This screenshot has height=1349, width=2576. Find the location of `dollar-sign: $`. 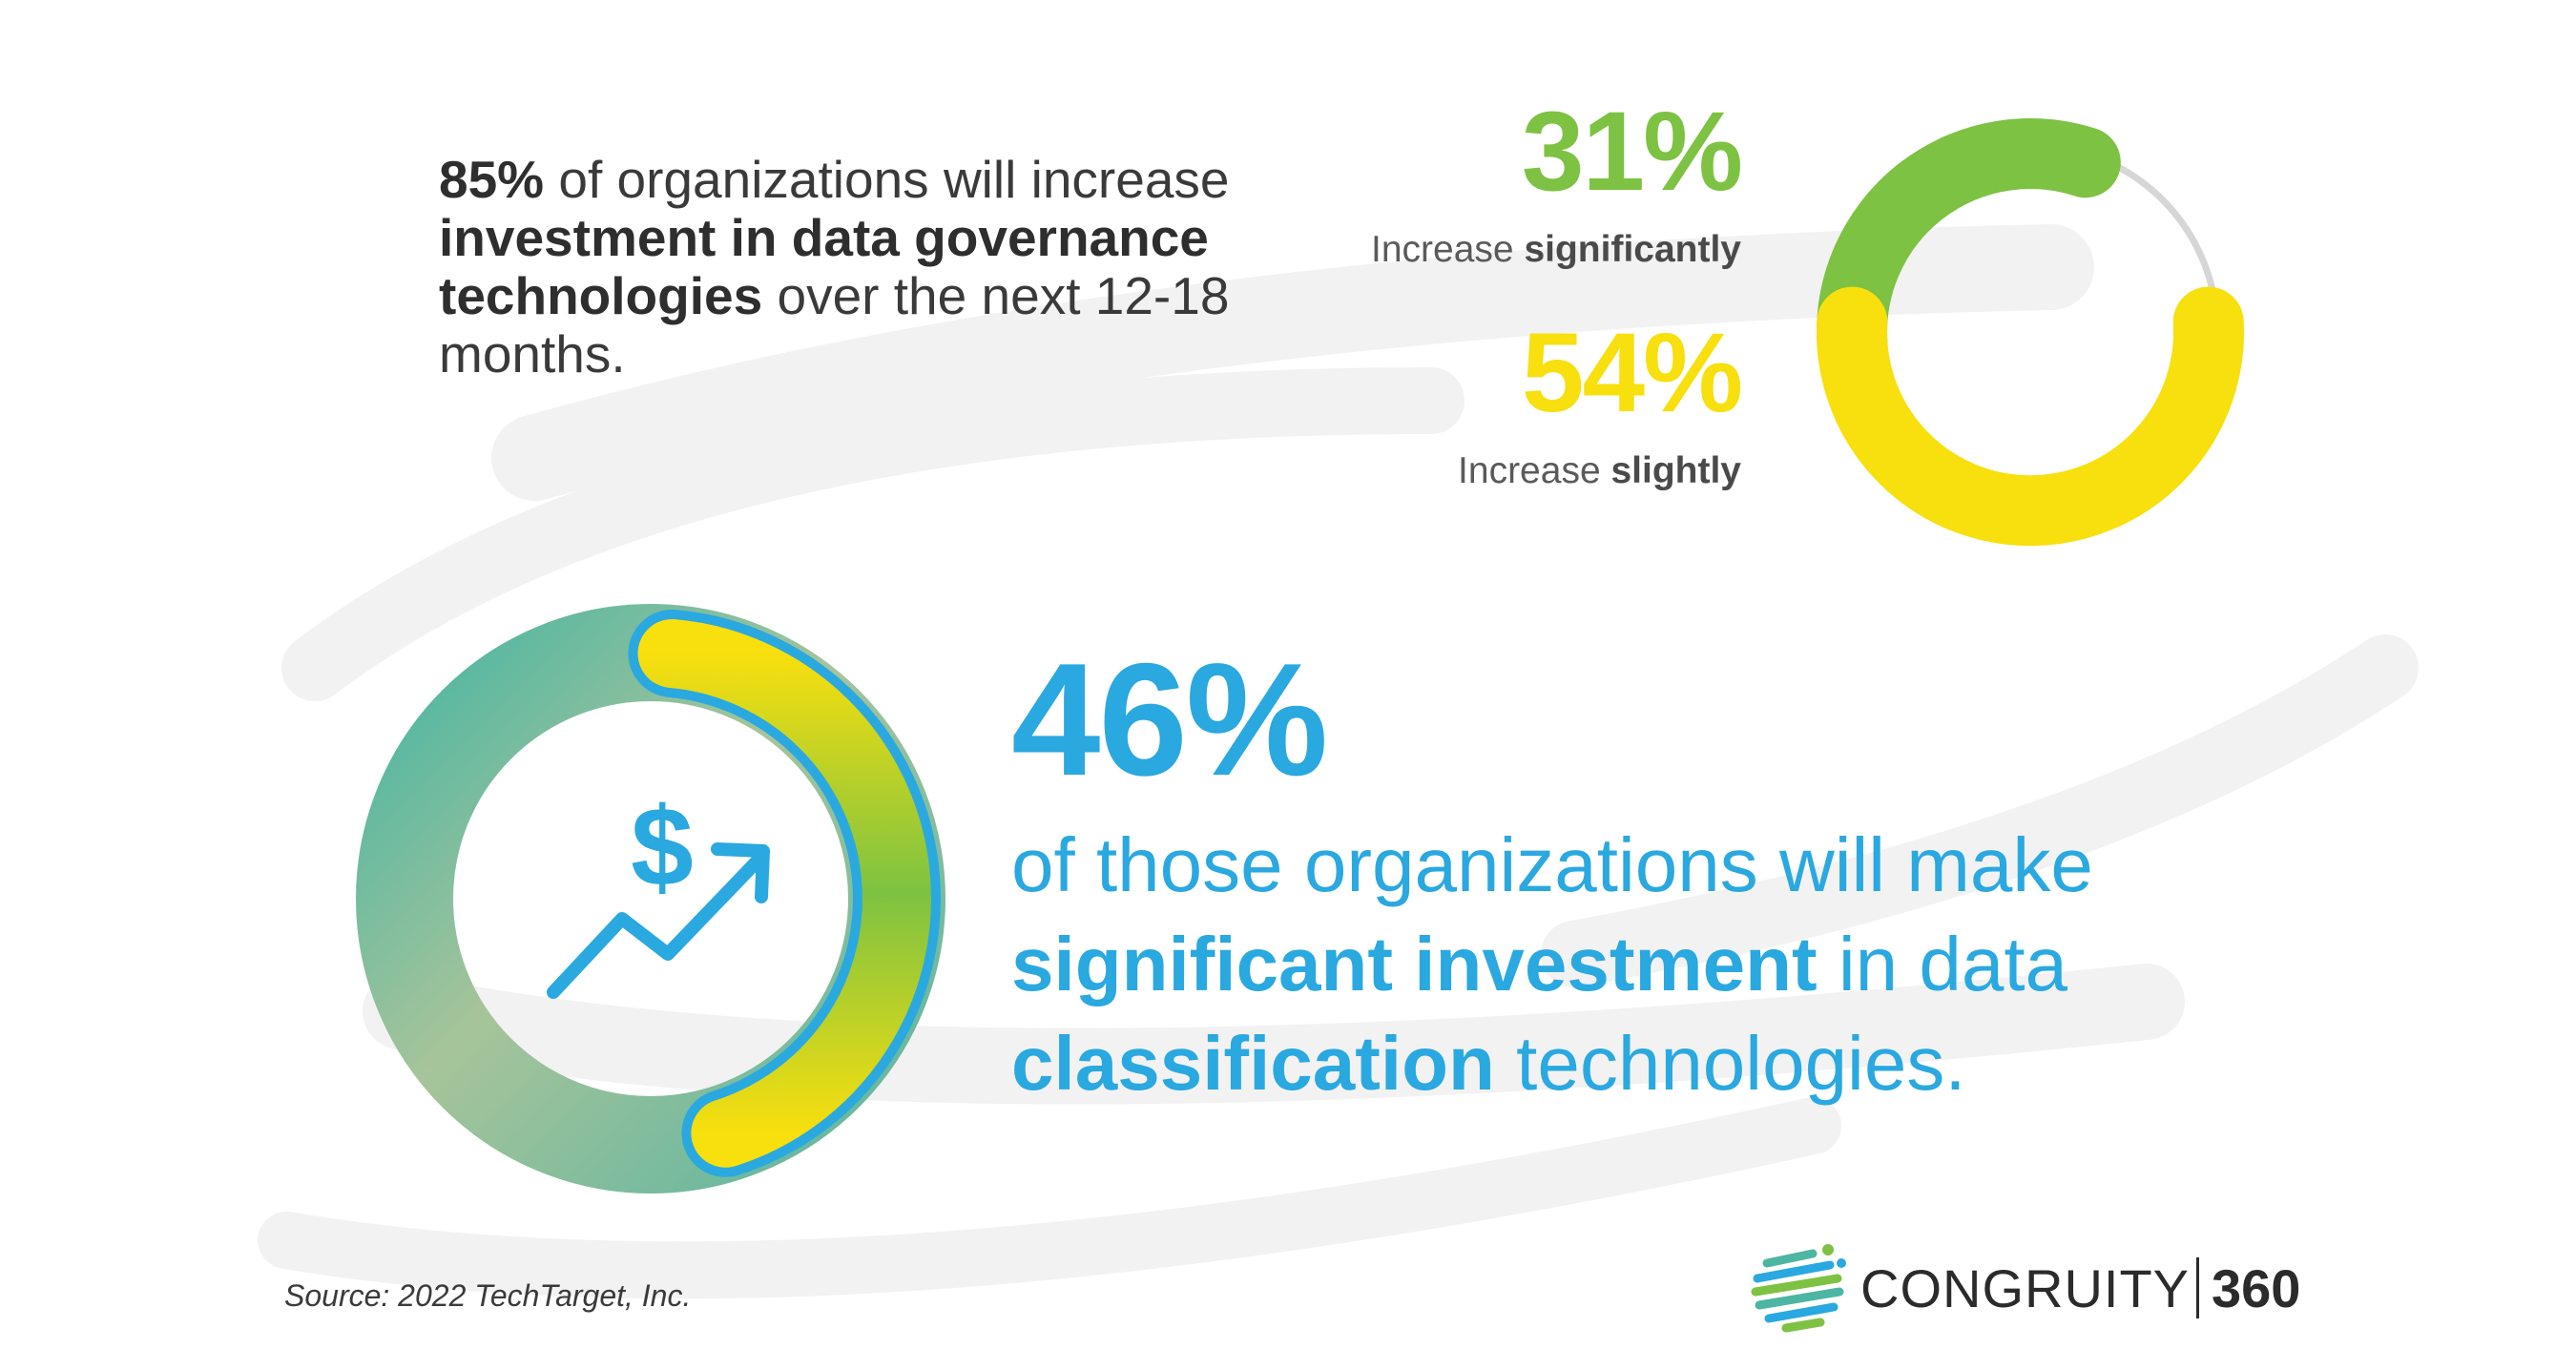

dollar-sign: $ is located at coordinates (662, 847).